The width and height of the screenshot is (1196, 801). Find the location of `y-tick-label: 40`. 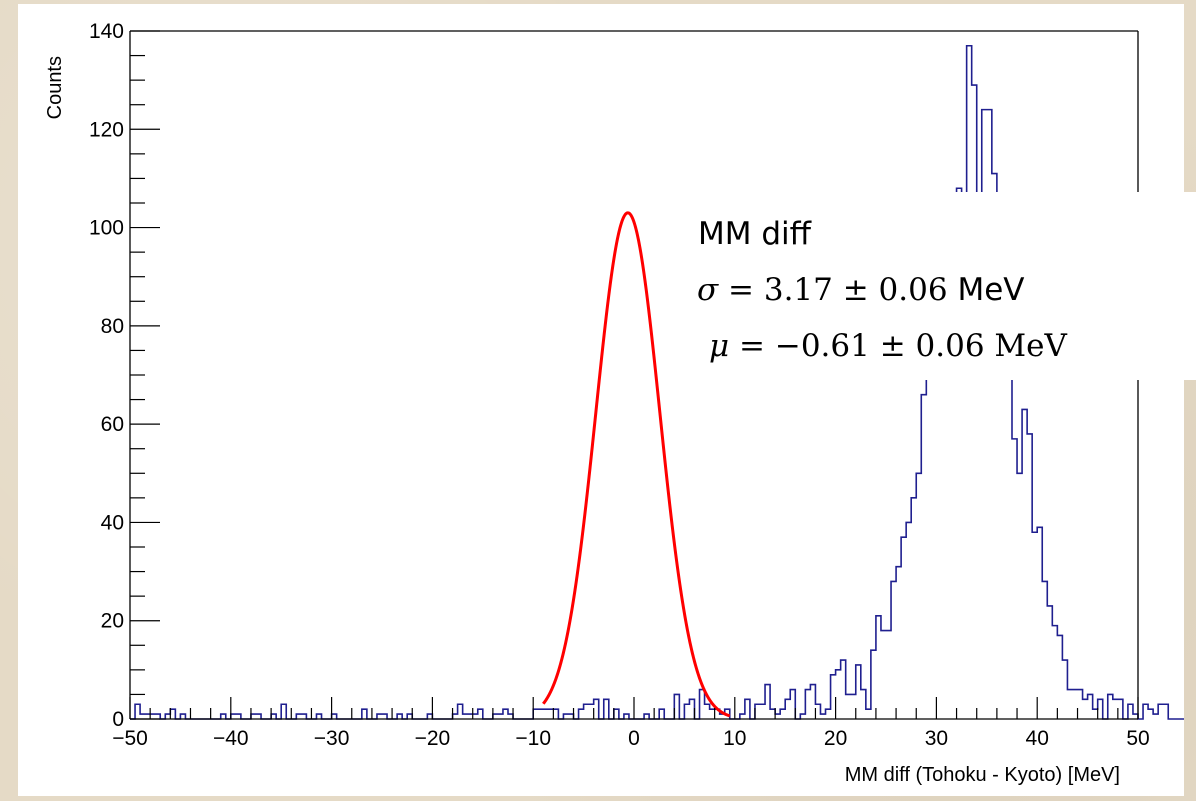

y-tick-label: 40 is located at coordinates (112, 522).